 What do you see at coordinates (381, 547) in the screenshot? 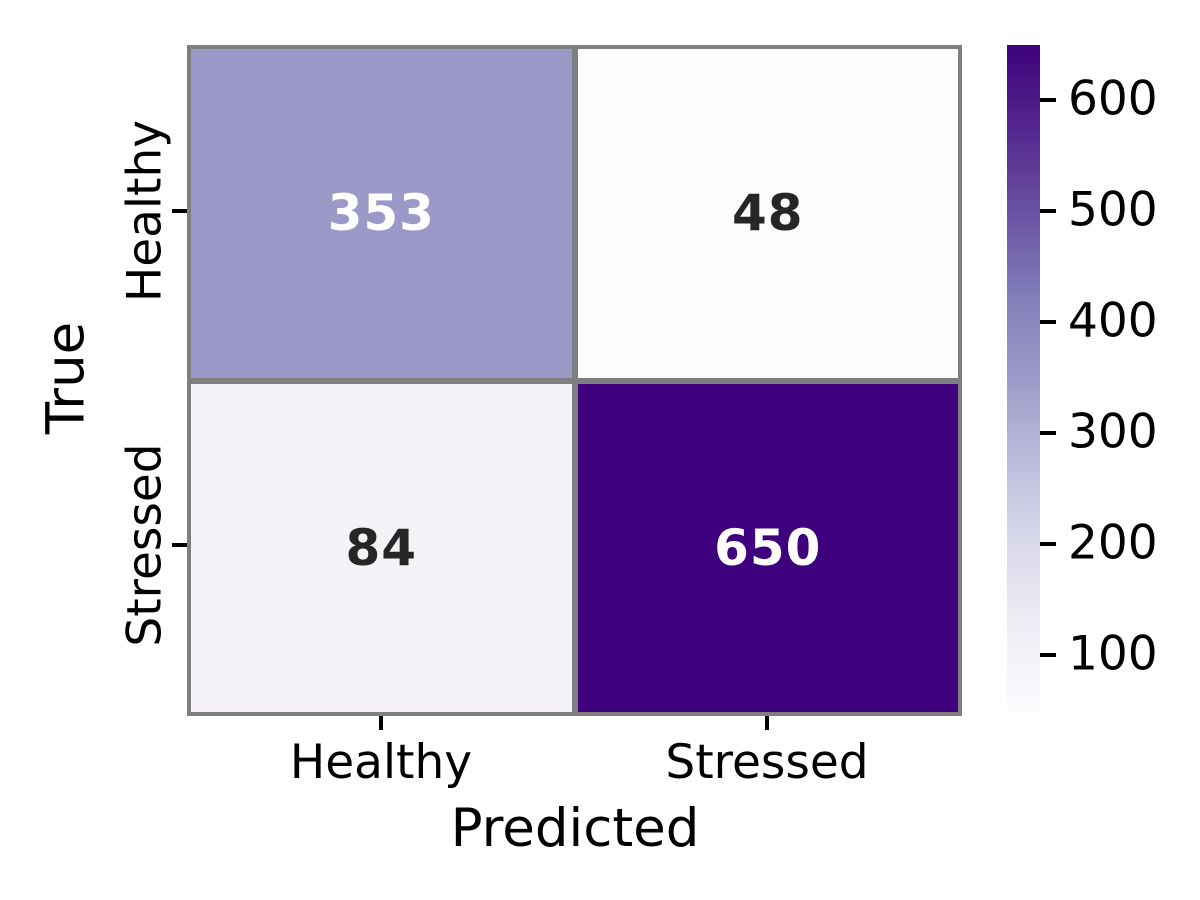
I see `cell-true-stressed-pred-healthy: 84` at bounding box center [381, 547].